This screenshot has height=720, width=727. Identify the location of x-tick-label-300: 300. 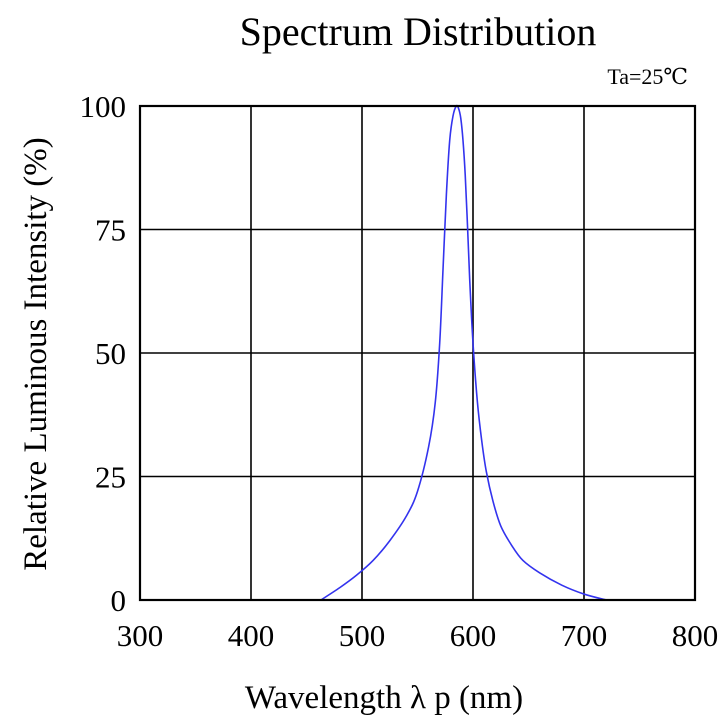
(140, 635).